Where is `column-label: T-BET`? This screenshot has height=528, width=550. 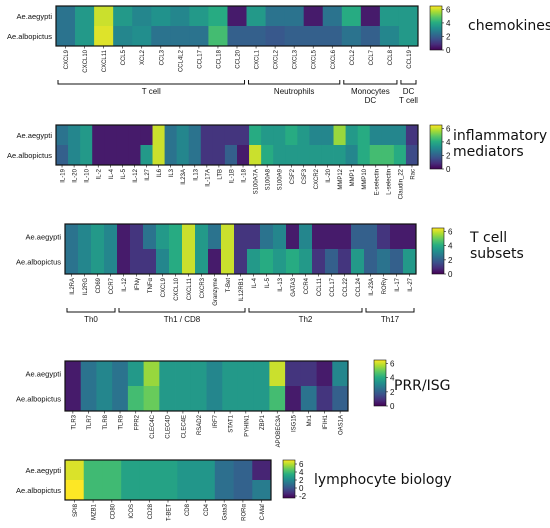 column-label: T-BET is located at coordinates (170, 512).